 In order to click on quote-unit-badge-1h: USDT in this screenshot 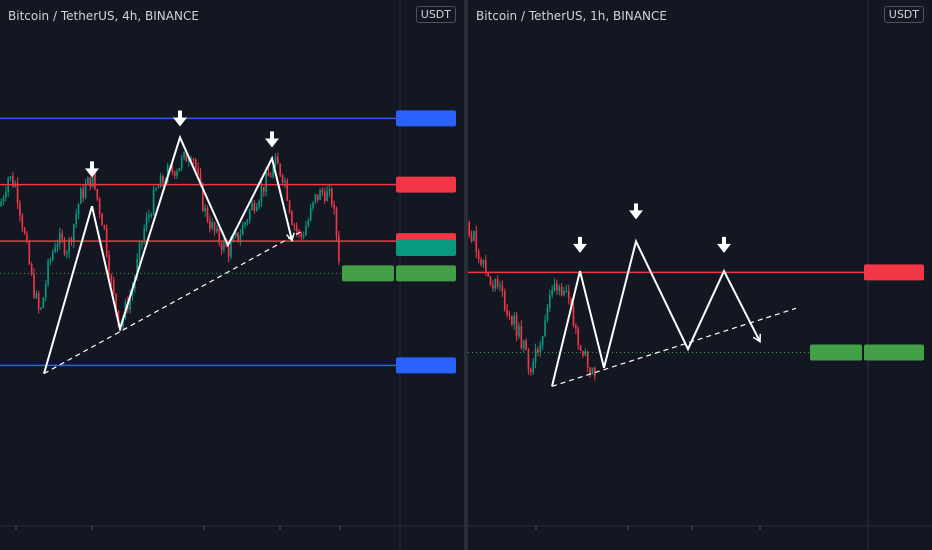, I will do `click(903, 14)`.